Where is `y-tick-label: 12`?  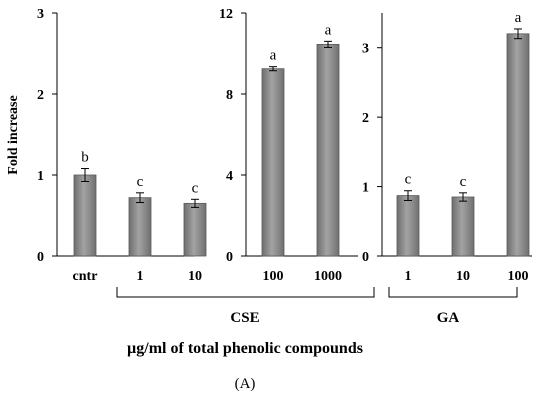
y-tick-label: 12 is located at coordinates (226, 14).